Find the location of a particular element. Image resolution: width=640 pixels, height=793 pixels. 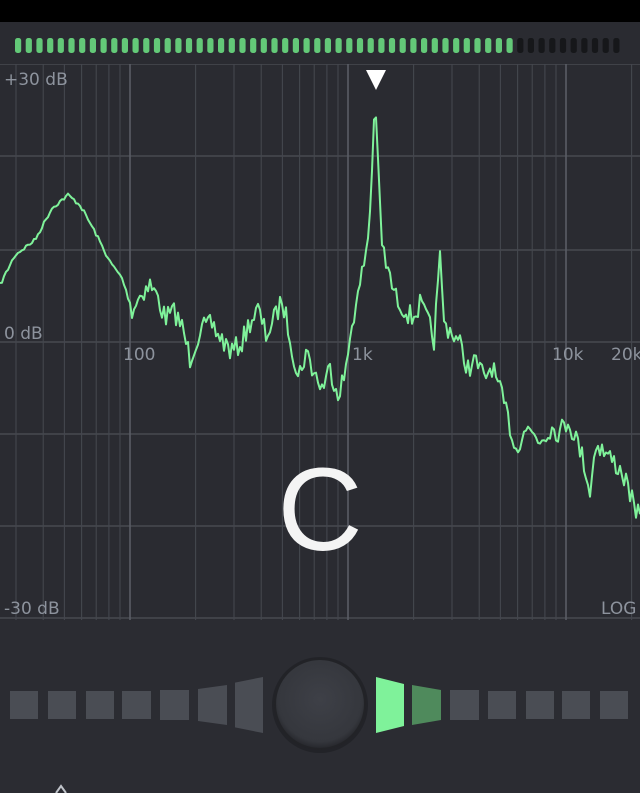

db-label-bottom: -30 dB is located at coordinates (32, 609).